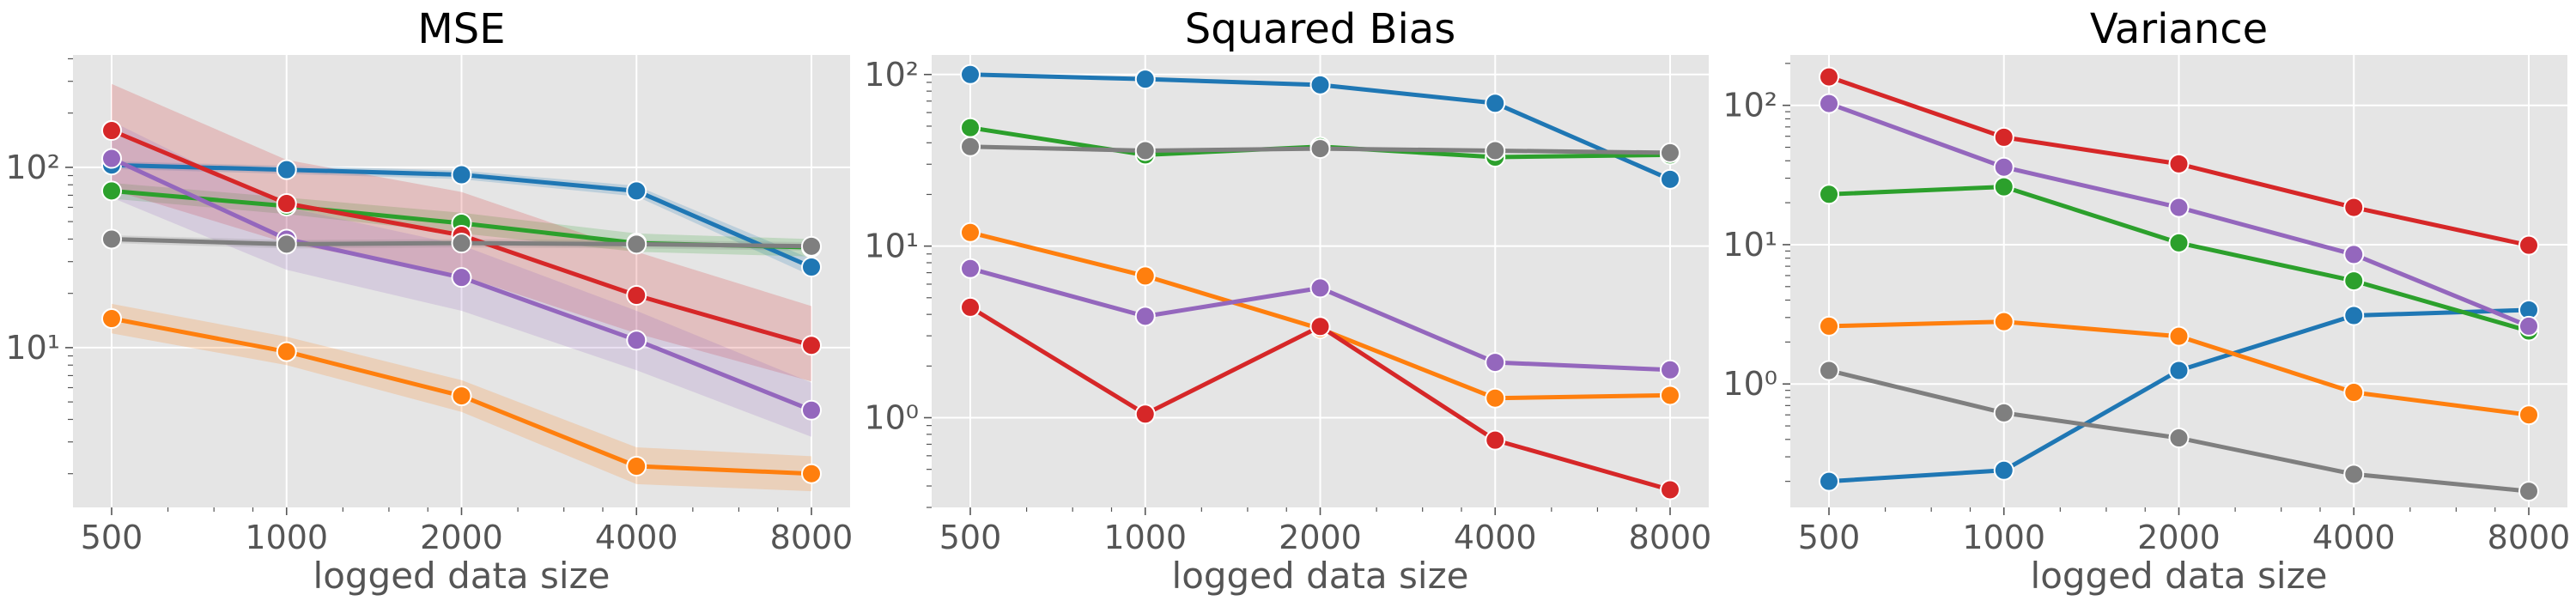 The image size is (2576, 601). Describe the element at coordinates (812, 537) in the screenshot. I see `x-tick-label: 8000` at that location.